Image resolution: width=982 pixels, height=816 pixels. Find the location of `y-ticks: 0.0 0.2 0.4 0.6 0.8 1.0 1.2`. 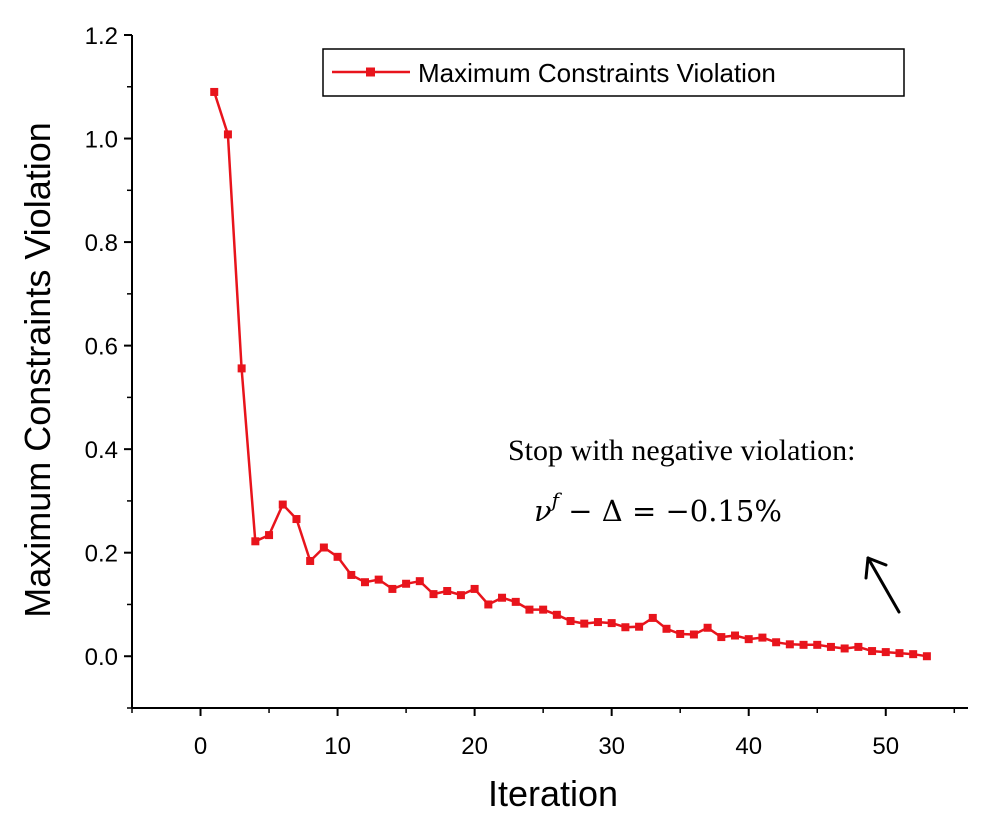

y-ticks: 0.0 0.2 0.4 0.6 0.8 1.0 1.2 is located at coordinates (108, 366).